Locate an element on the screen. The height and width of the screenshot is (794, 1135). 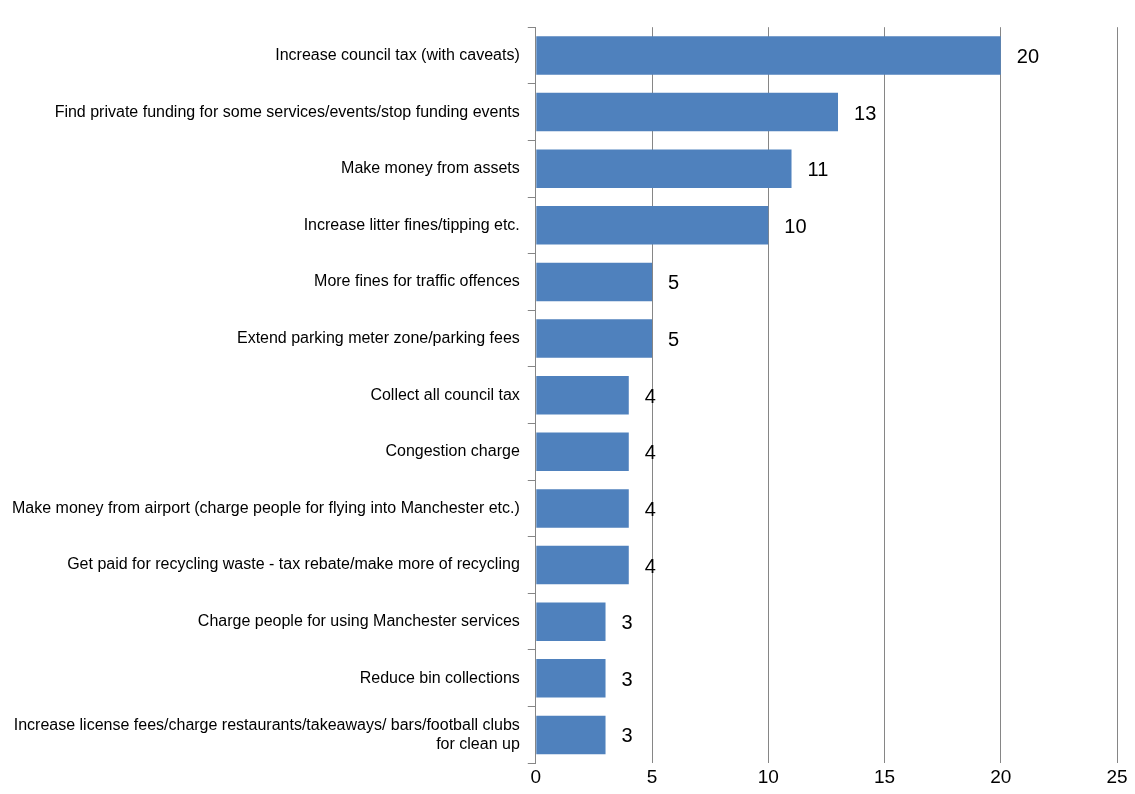
y-tick-label: Extend parking meter zone/parking fees is located at coordinates (378, 337).